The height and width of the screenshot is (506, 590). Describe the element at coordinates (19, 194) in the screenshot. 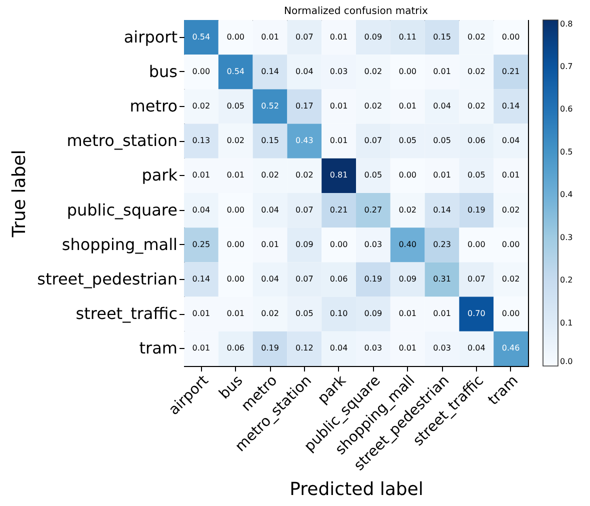

I see `y-axis-title: True label` at that location.